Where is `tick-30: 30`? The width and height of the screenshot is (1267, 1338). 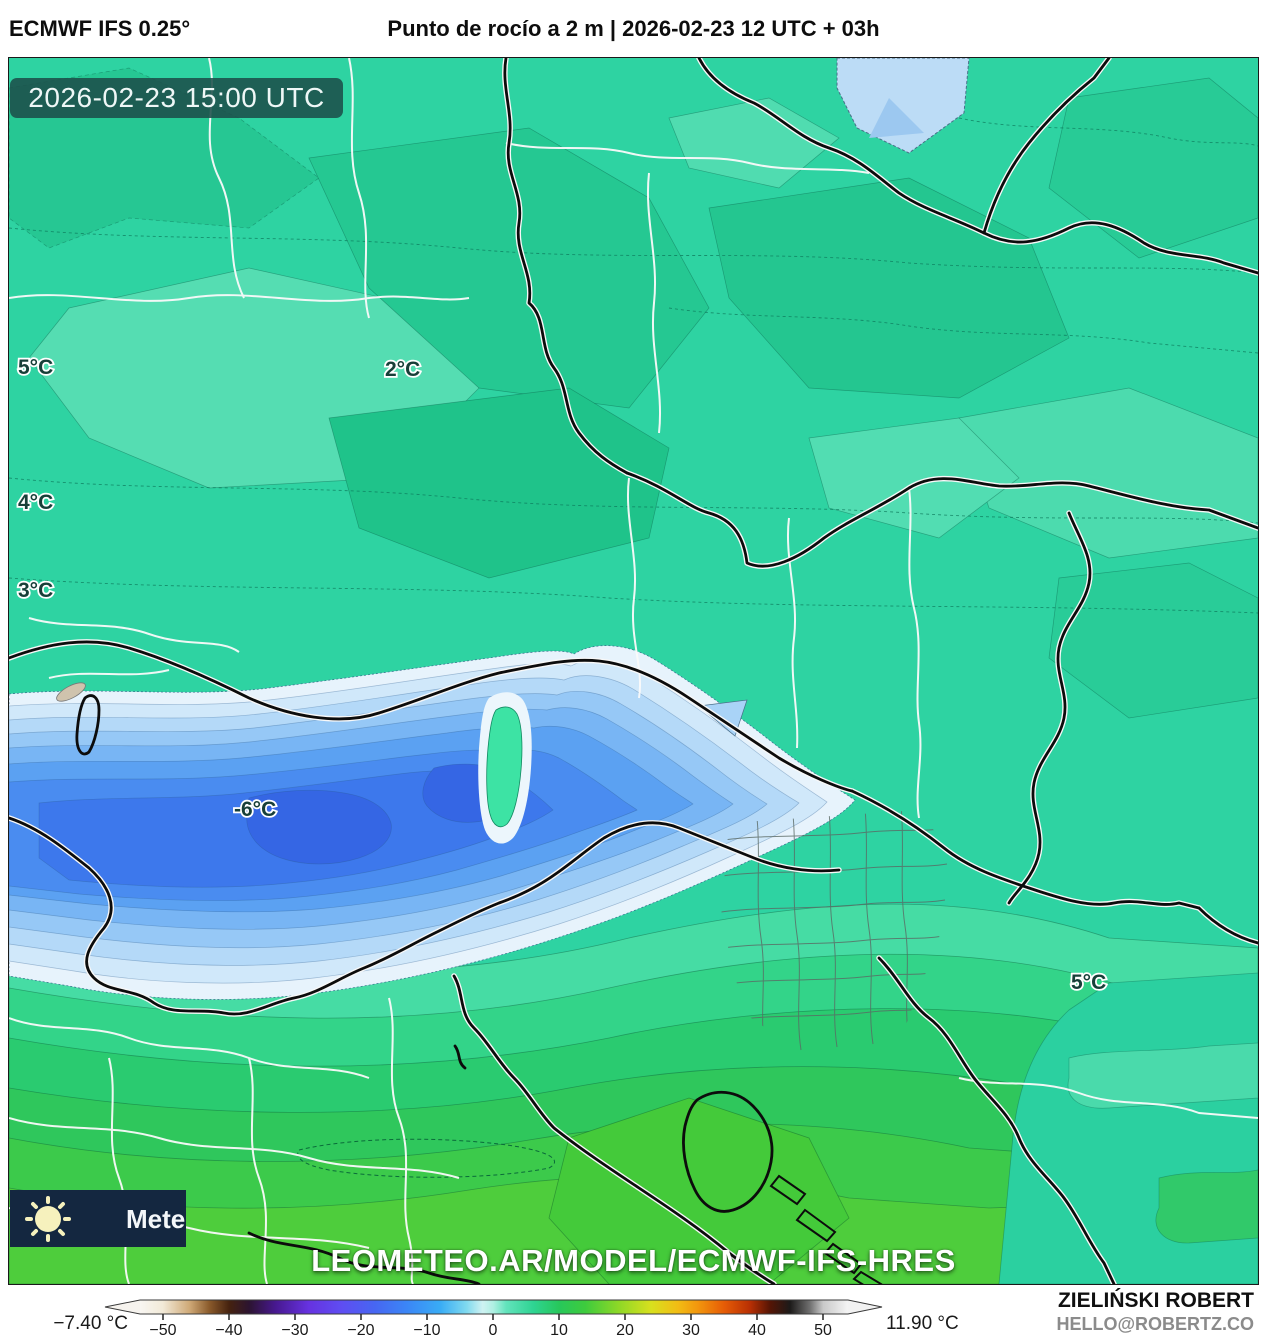 tick-30: 30 is located at coordinates (691, 1330).